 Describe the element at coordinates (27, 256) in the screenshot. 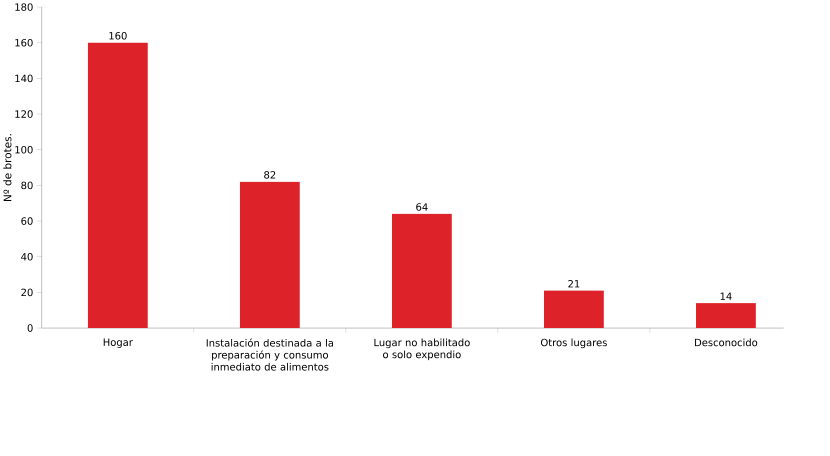

I see `y-tick-label: 40` at that location.